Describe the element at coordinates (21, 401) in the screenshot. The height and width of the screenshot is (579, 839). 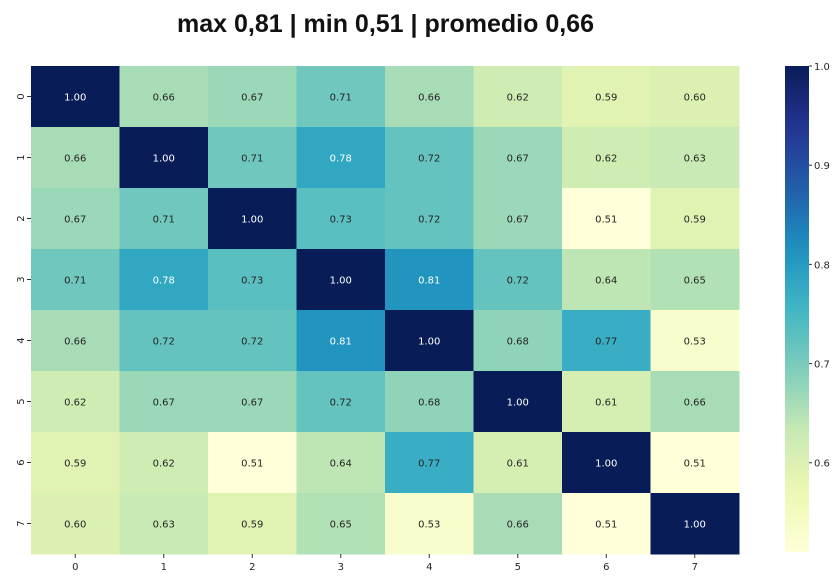
I see `y-tick-label: 5` at that location.